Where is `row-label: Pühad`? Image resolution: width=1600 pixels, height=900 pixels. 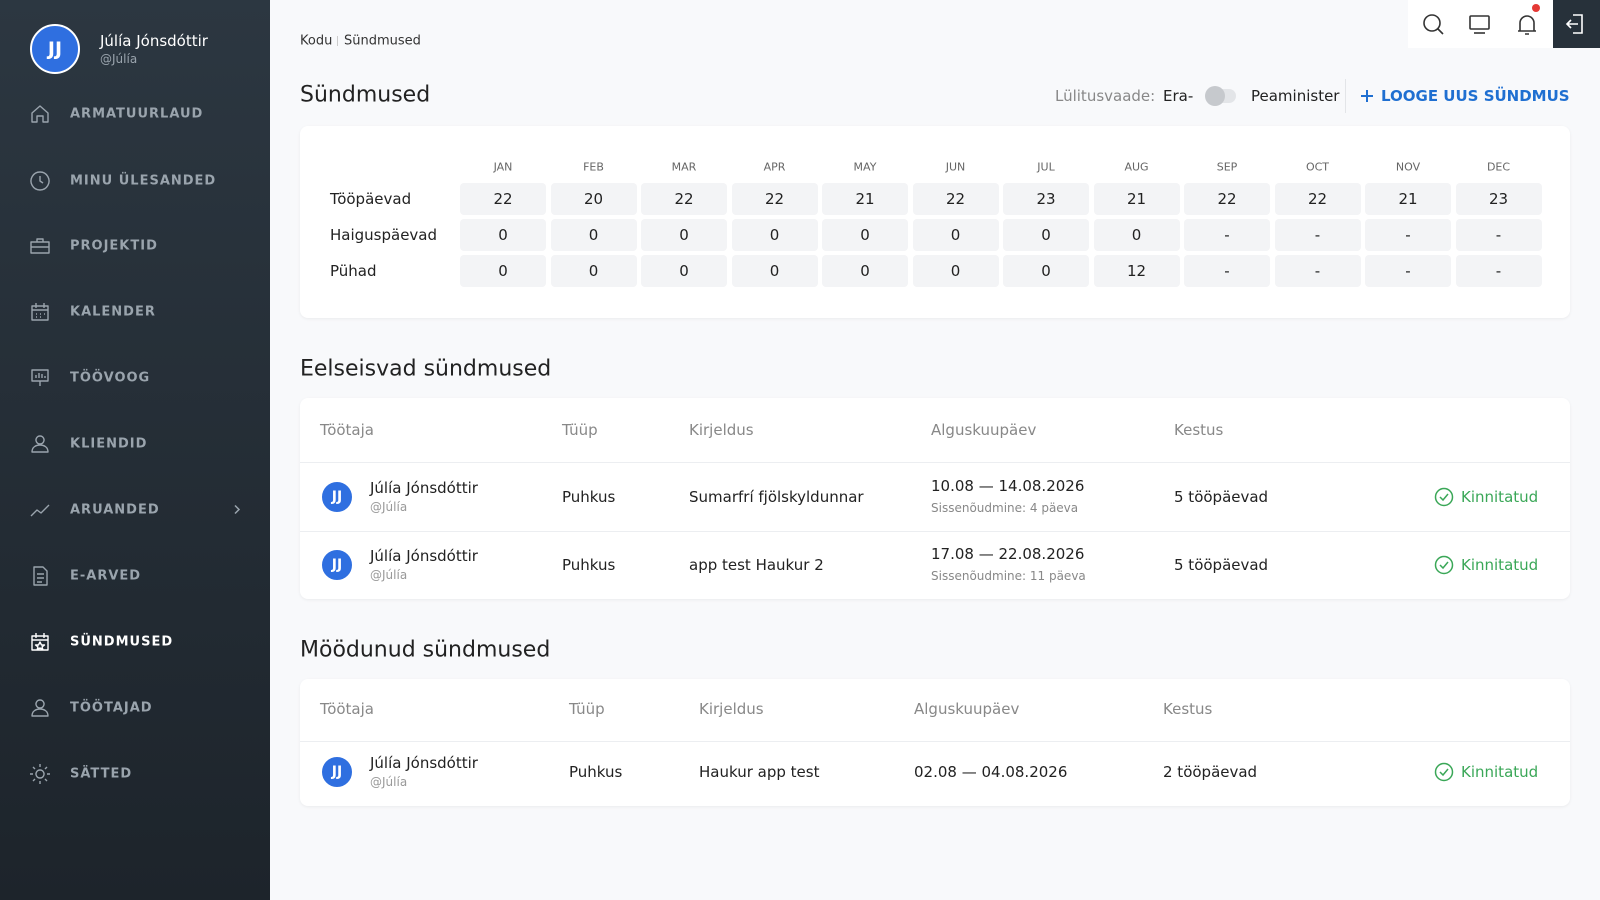
row-label: Pühad is located at coordinates (353, 271).